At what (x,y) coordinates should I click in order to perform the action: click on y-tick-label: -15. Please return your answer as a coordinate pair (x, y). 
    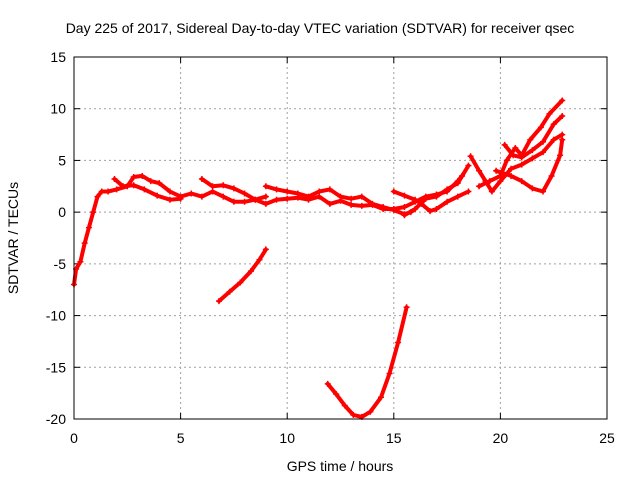
    Looking at the image, I should click on (56, 367).